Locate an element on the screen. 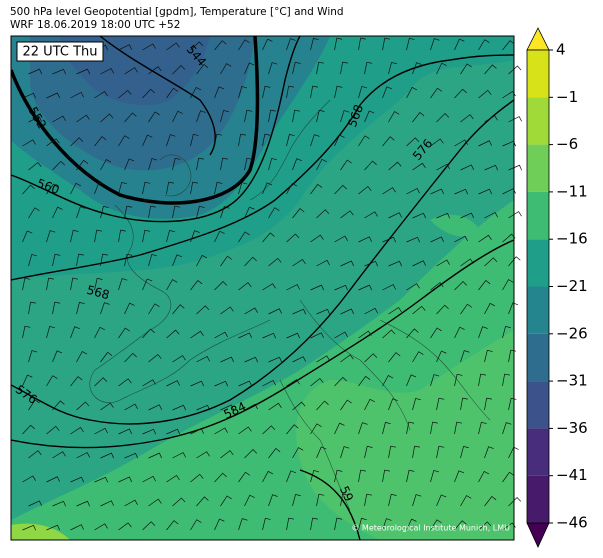 This screenshot has width=603, height=558. colorbar-tick-label: −41 is located at coordinates (572, 475).